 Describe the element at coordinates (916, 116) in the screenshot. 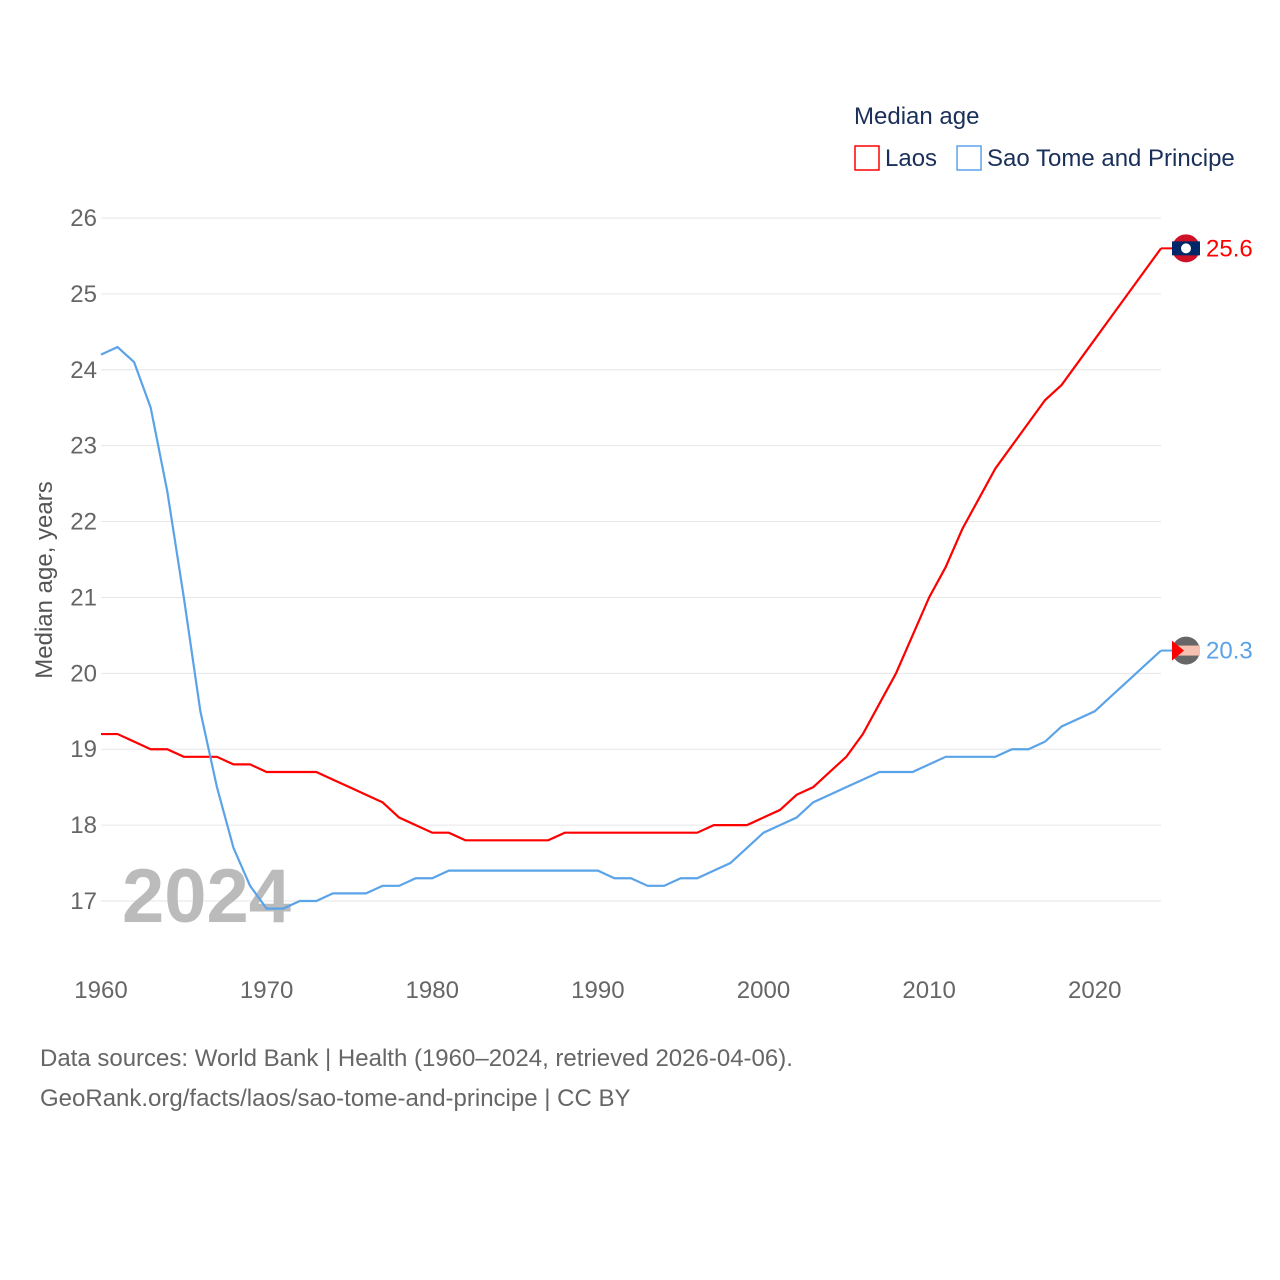

I see `legend-title: Median age` at that location.